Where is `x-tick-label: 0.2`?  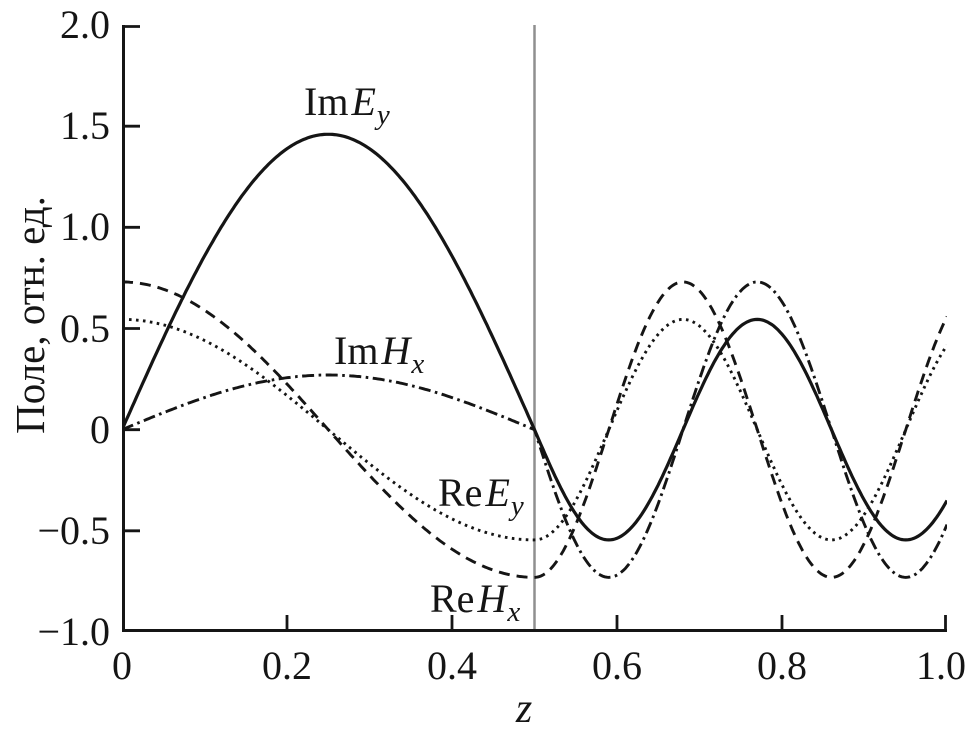
x-tick-label: 0.2 is located at coordinates (287, 665).